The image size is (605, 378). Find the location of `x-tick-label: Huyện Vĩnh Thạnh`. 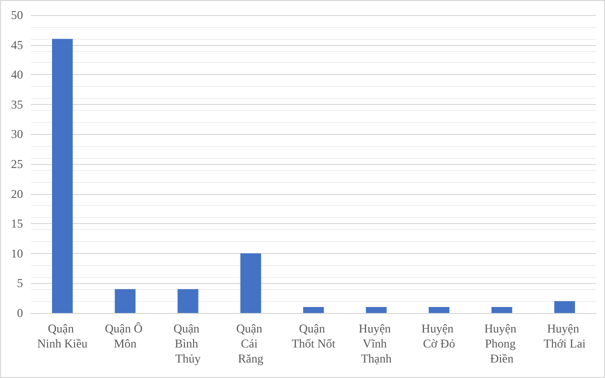

x-tick-label: Huyện Vĩnh Thạnh is located at coordinates (376, 344).